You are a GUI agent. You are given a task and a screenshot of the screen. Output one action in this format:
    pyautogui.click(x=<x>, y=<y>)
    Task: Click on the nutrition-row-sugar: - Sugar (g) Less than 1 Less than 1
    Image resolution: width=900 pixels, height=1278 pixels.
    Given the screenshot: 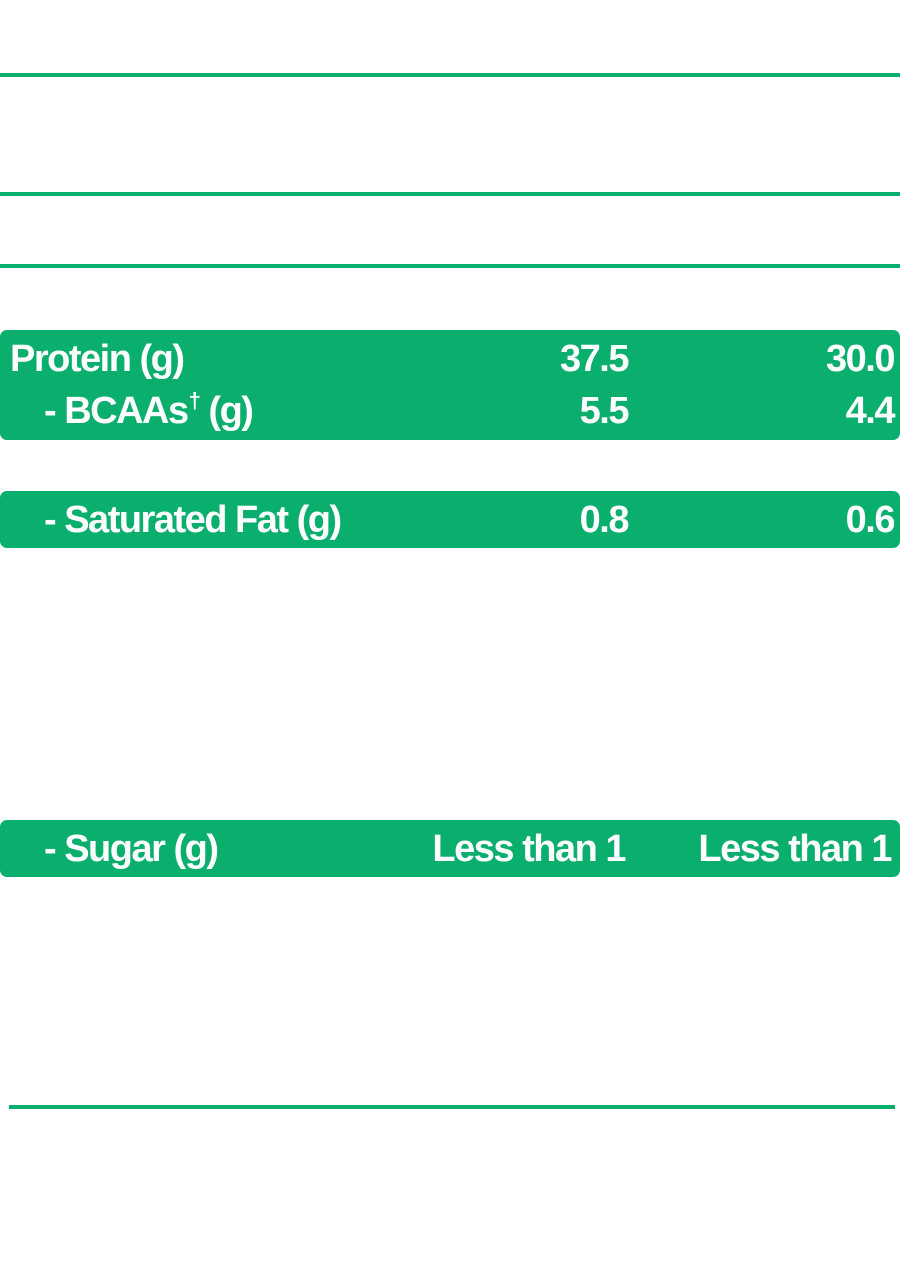 What is the action you would take?
    pyautogui.click(x=450, y=849)
    